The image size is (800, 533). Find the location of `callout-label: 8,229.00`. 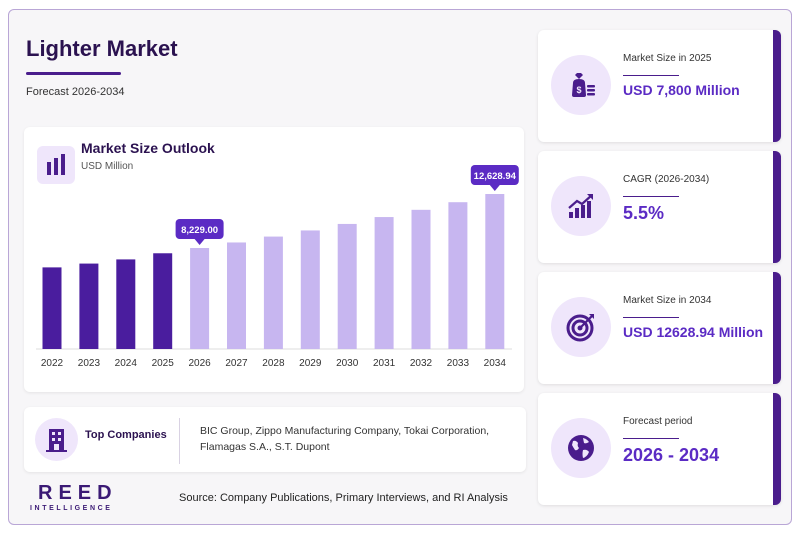

callout-label: 8,229.00 is located at coordinates (199, 230).